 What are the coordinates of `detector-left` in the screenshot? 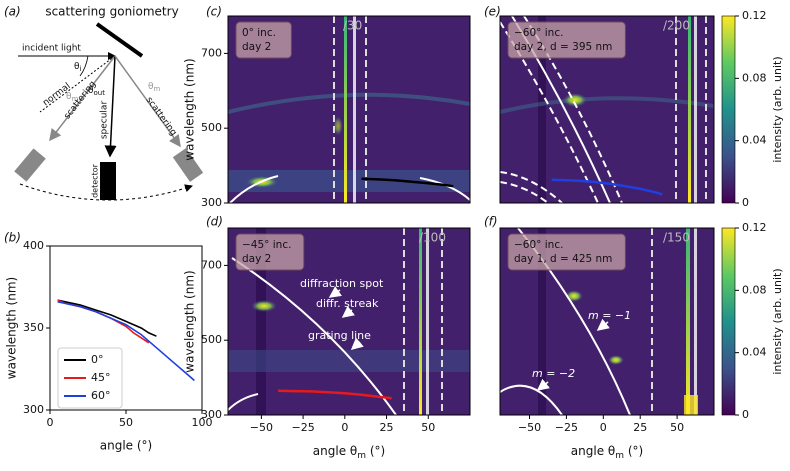 It's located at (30, 165).